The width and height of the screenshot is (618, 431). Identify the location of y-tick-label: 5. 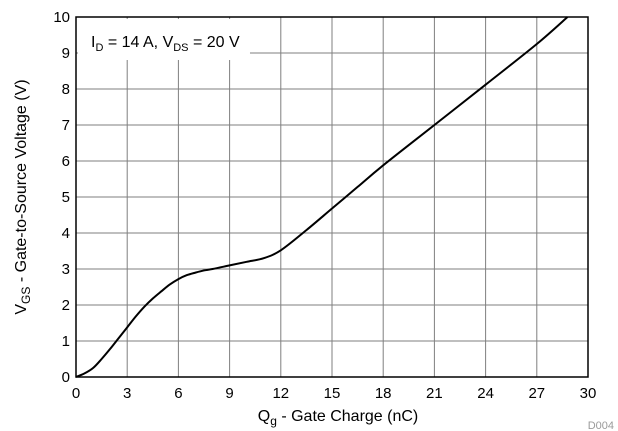
(66, 197).